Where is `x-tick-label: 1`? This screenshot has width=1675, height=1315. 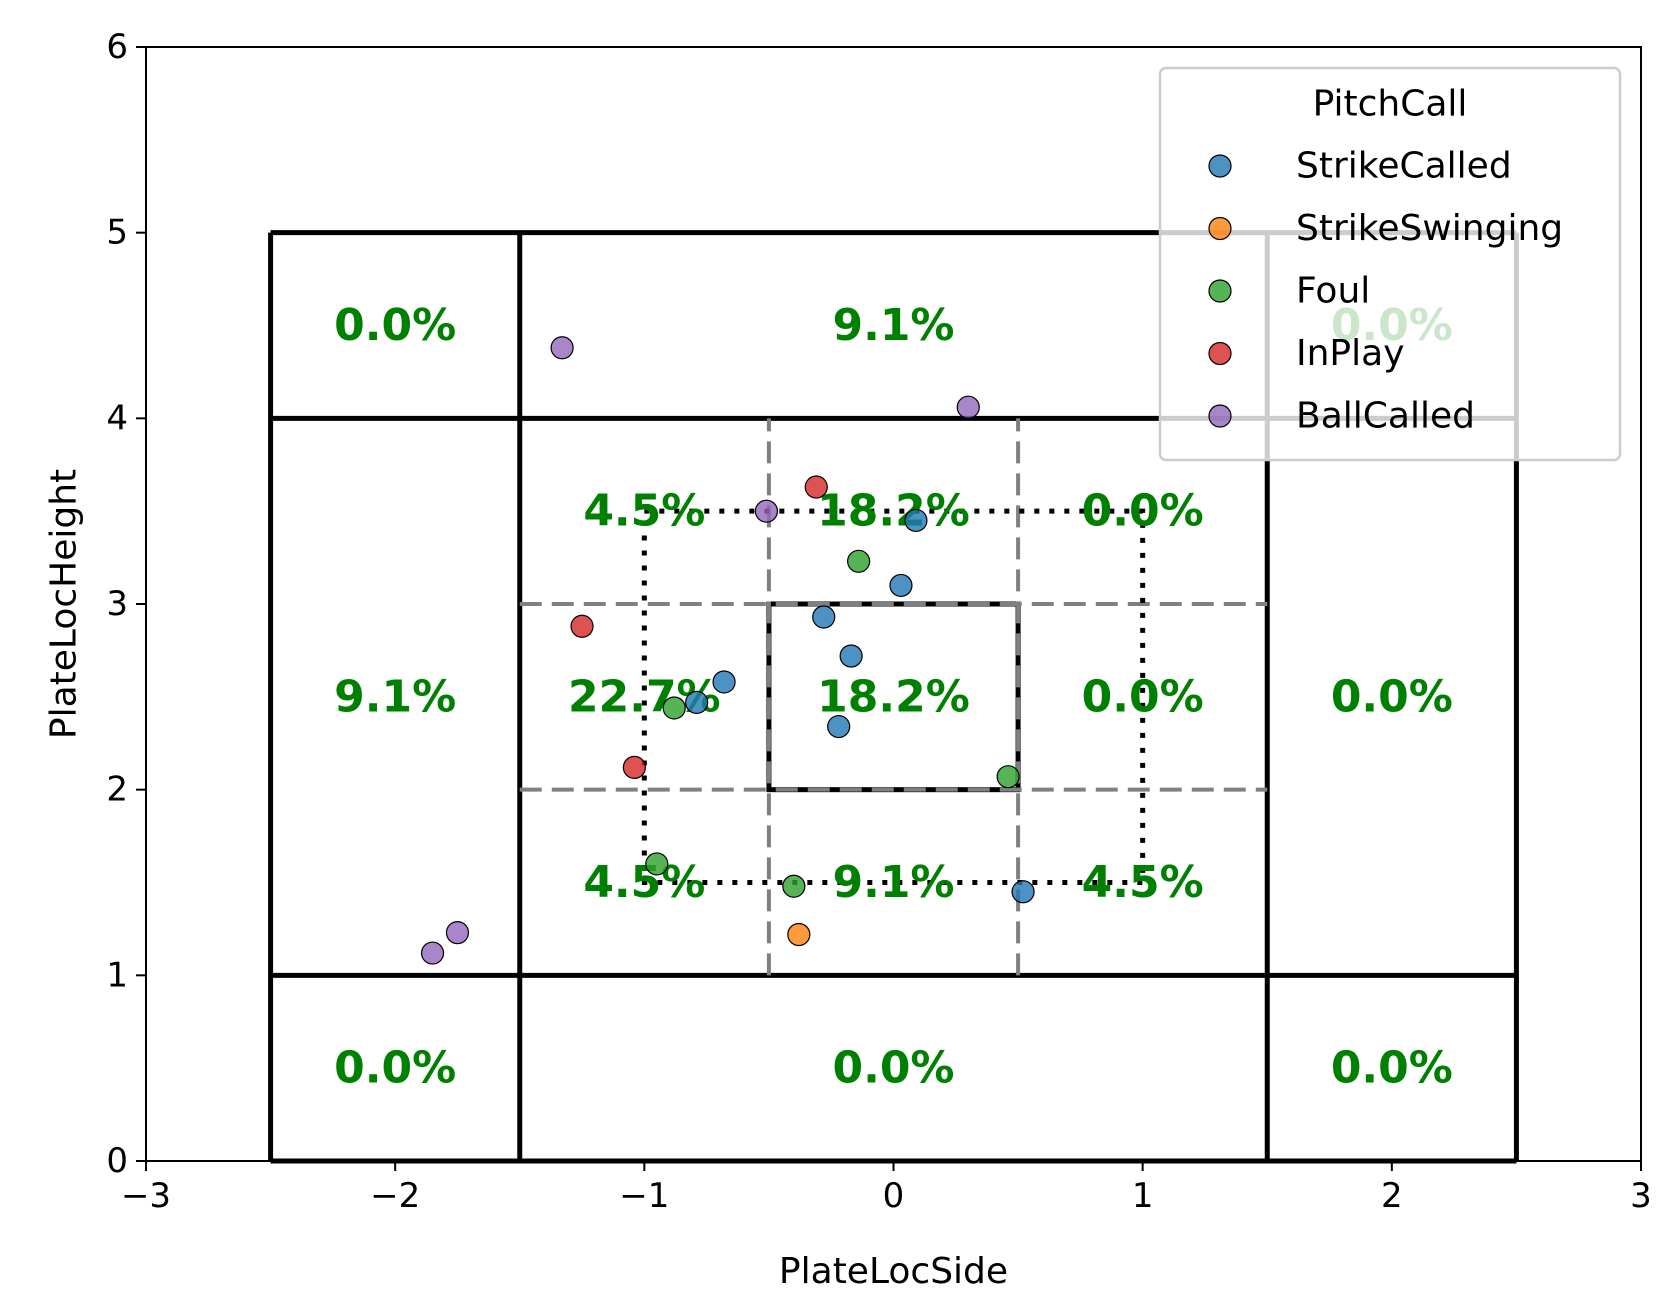 x-tick-label: 1 is located at coordinates (1143, 1196).